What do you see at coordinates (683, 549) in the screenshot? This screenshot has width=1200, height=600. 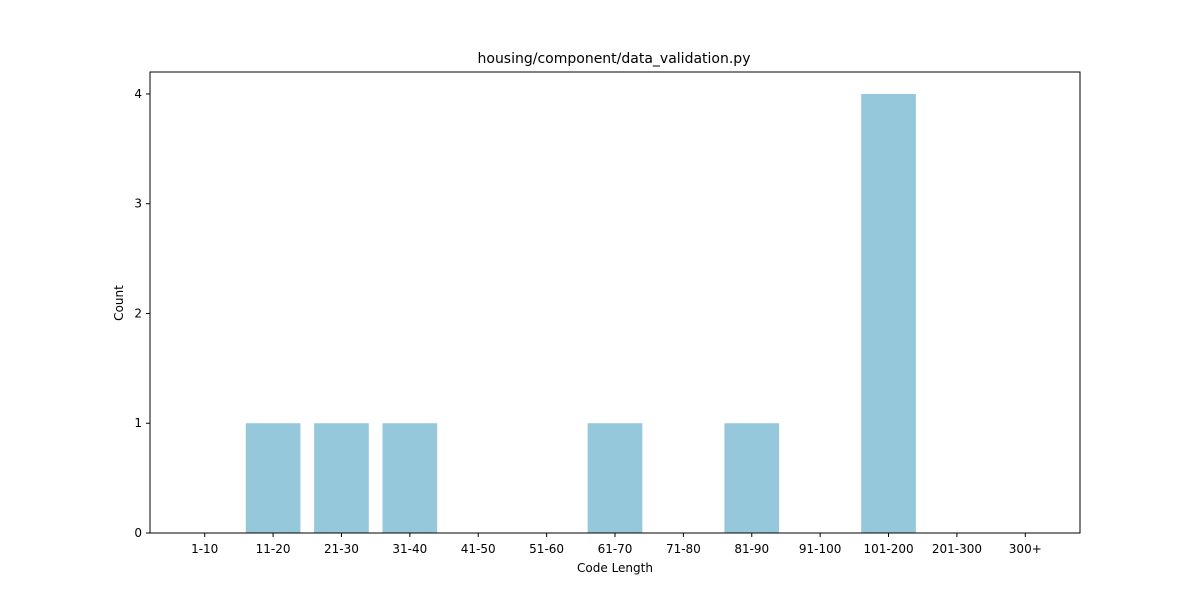 I see `x-tick-label: 71-80` at bounding box center [683, 549].